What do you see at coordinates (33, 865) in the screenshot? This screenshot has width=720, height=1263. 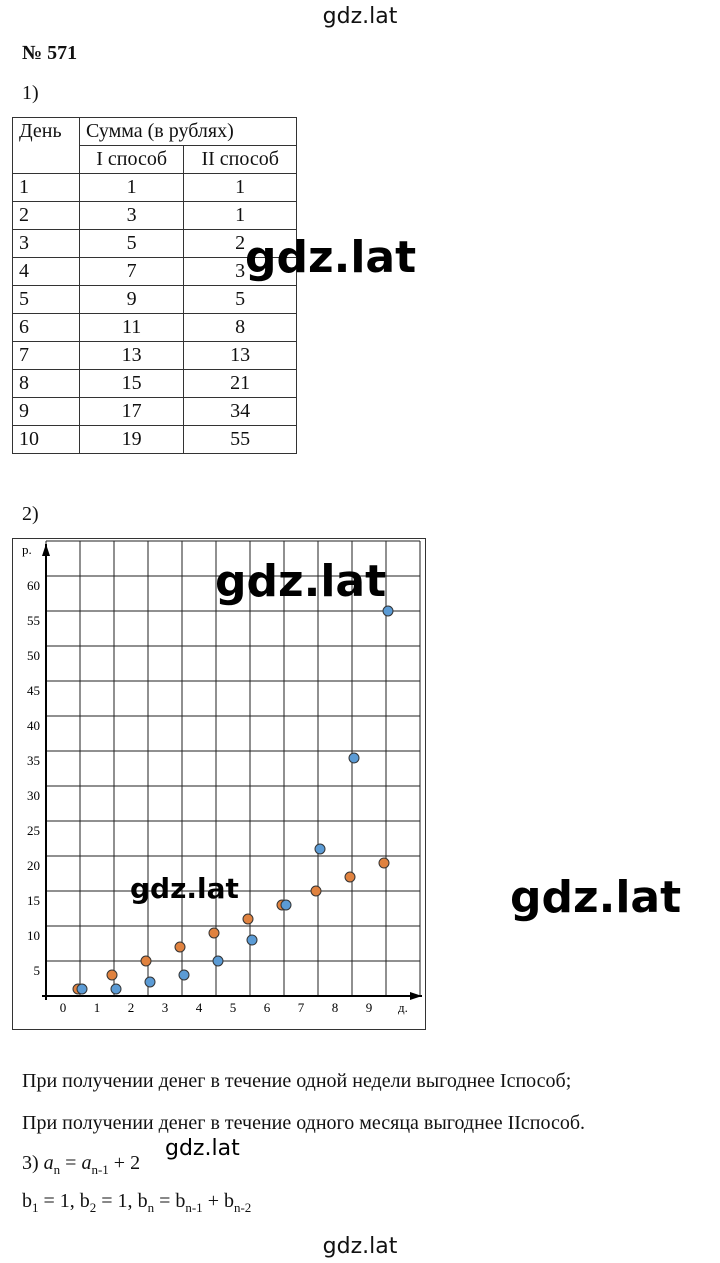 I see `y-tick-label: 20` at bounding box center [33, 865].